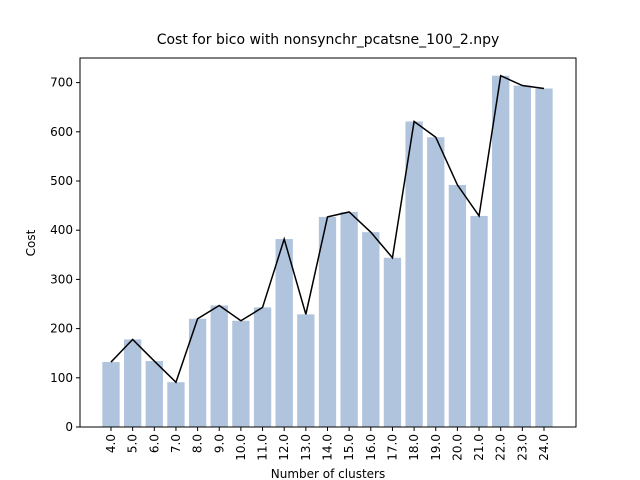 Image resolution: width=640 pixels, height=480 pixels. What do you see at coordinates (61, 378) in the screenshot?
I see `y-tick-label: 100` at bounding box center [61, 378].